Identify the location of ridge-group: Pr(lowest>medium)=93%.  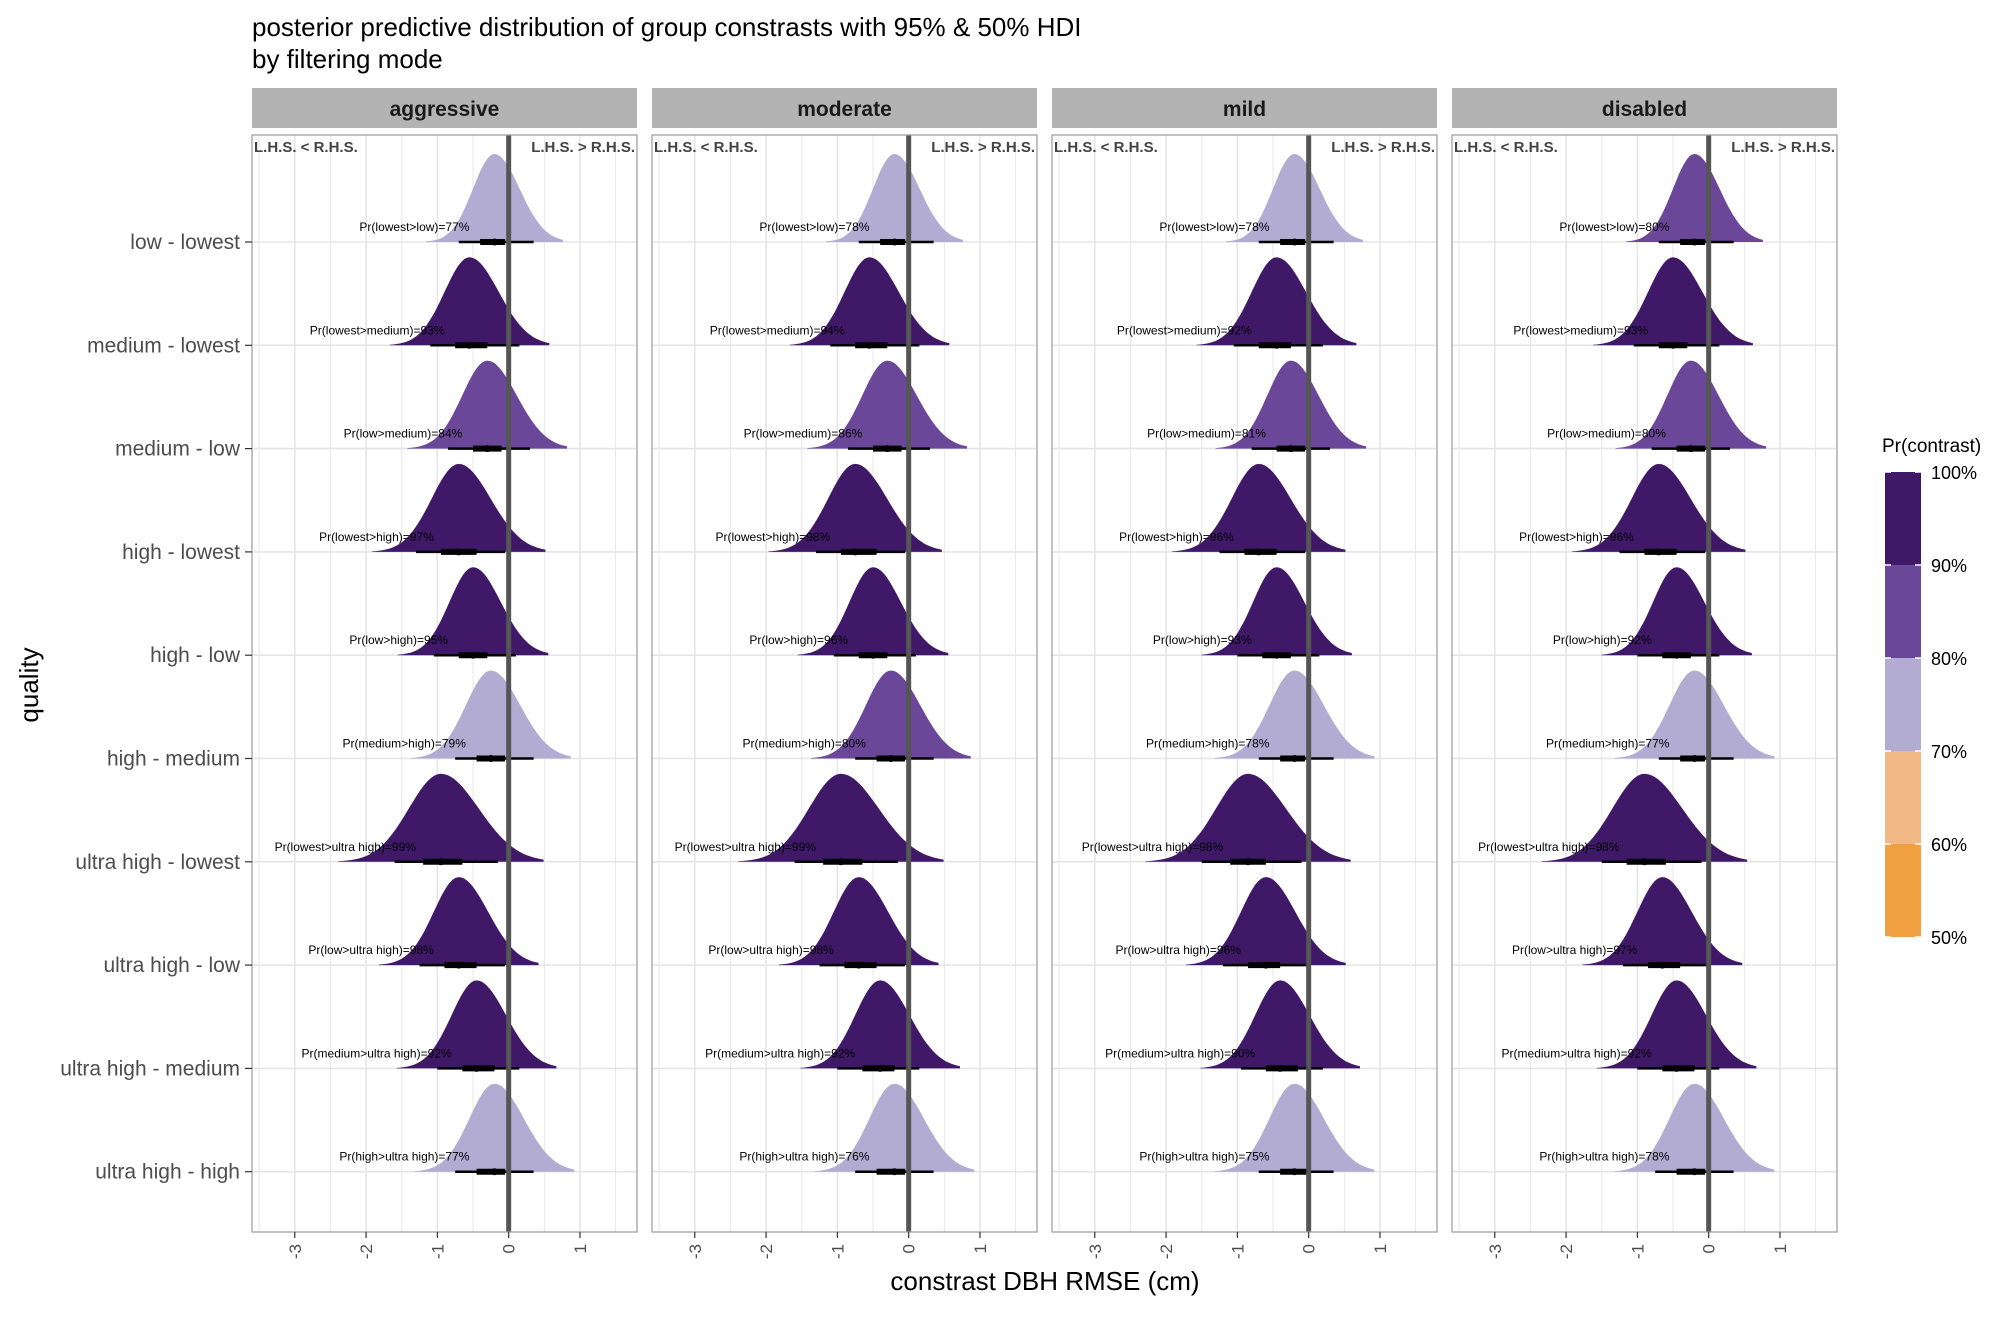
(1633, 303).